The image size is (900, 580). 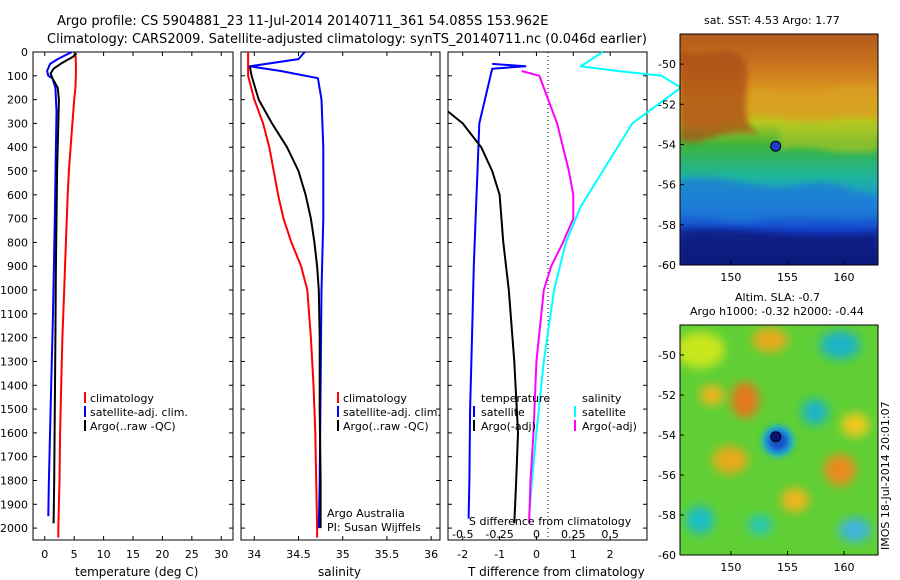 I want to click on t-difference-tick-label: -1, so click(x=499, y=554).